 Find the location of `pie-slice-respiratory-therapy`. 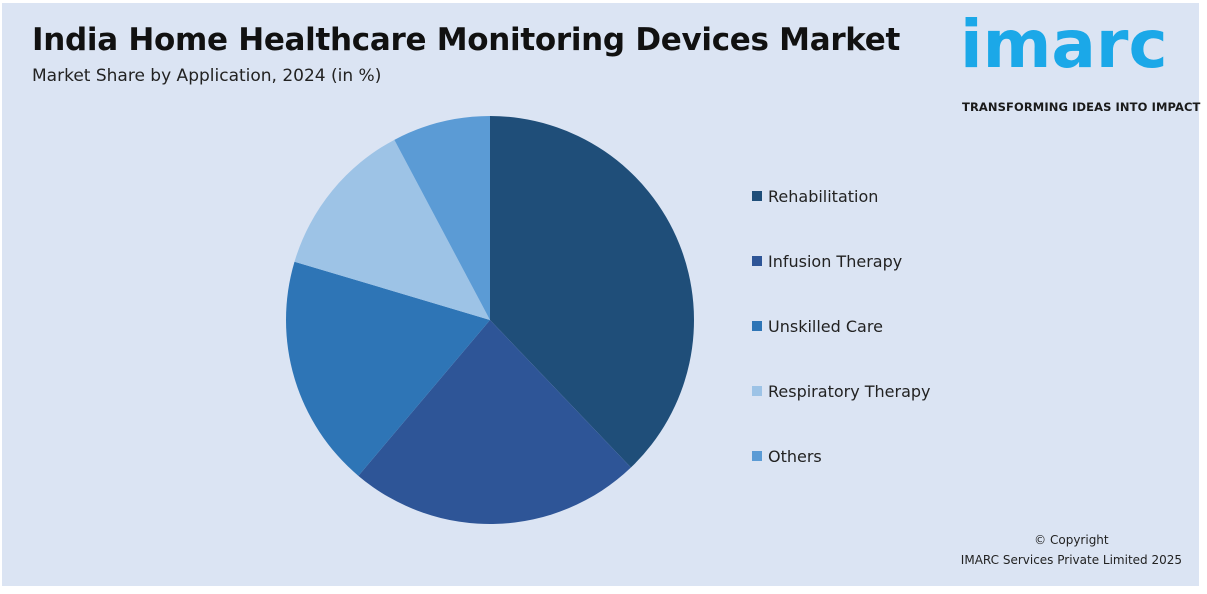

pie-slice-respiratory-therapy is located at coordinates (392, 229).